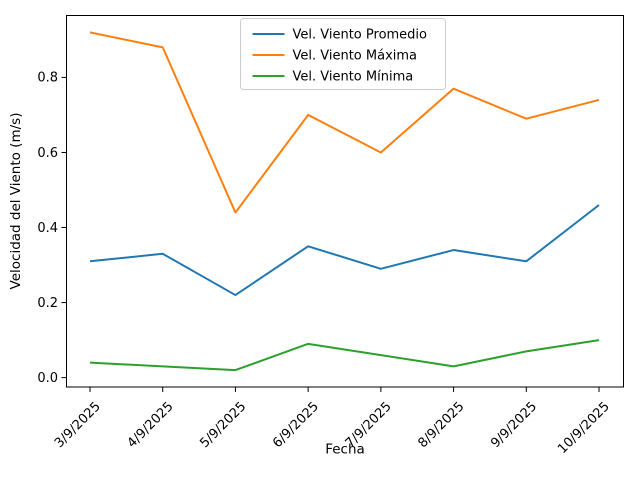  What do you see at coordinates (355, 55) in the screenshot?
I see `legend-item-label: Vel. Viento Máxima` at bounding box center [355, 55].